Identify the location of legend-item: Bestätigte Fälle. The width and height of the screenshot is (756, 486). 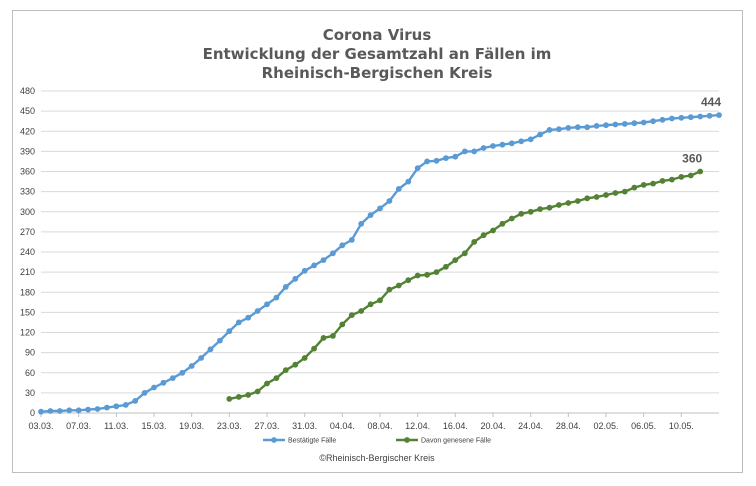
(299, 441).